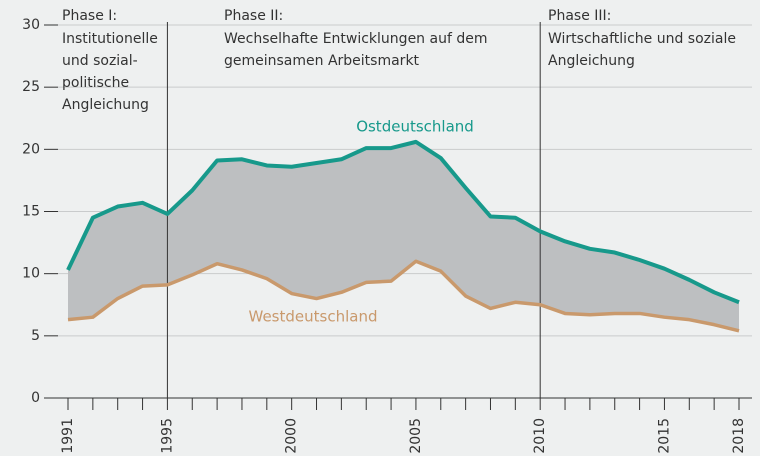 The width and height of the screenshot is (760, 456). I want to click on x-tick-label: 1995, so click(167, 436).